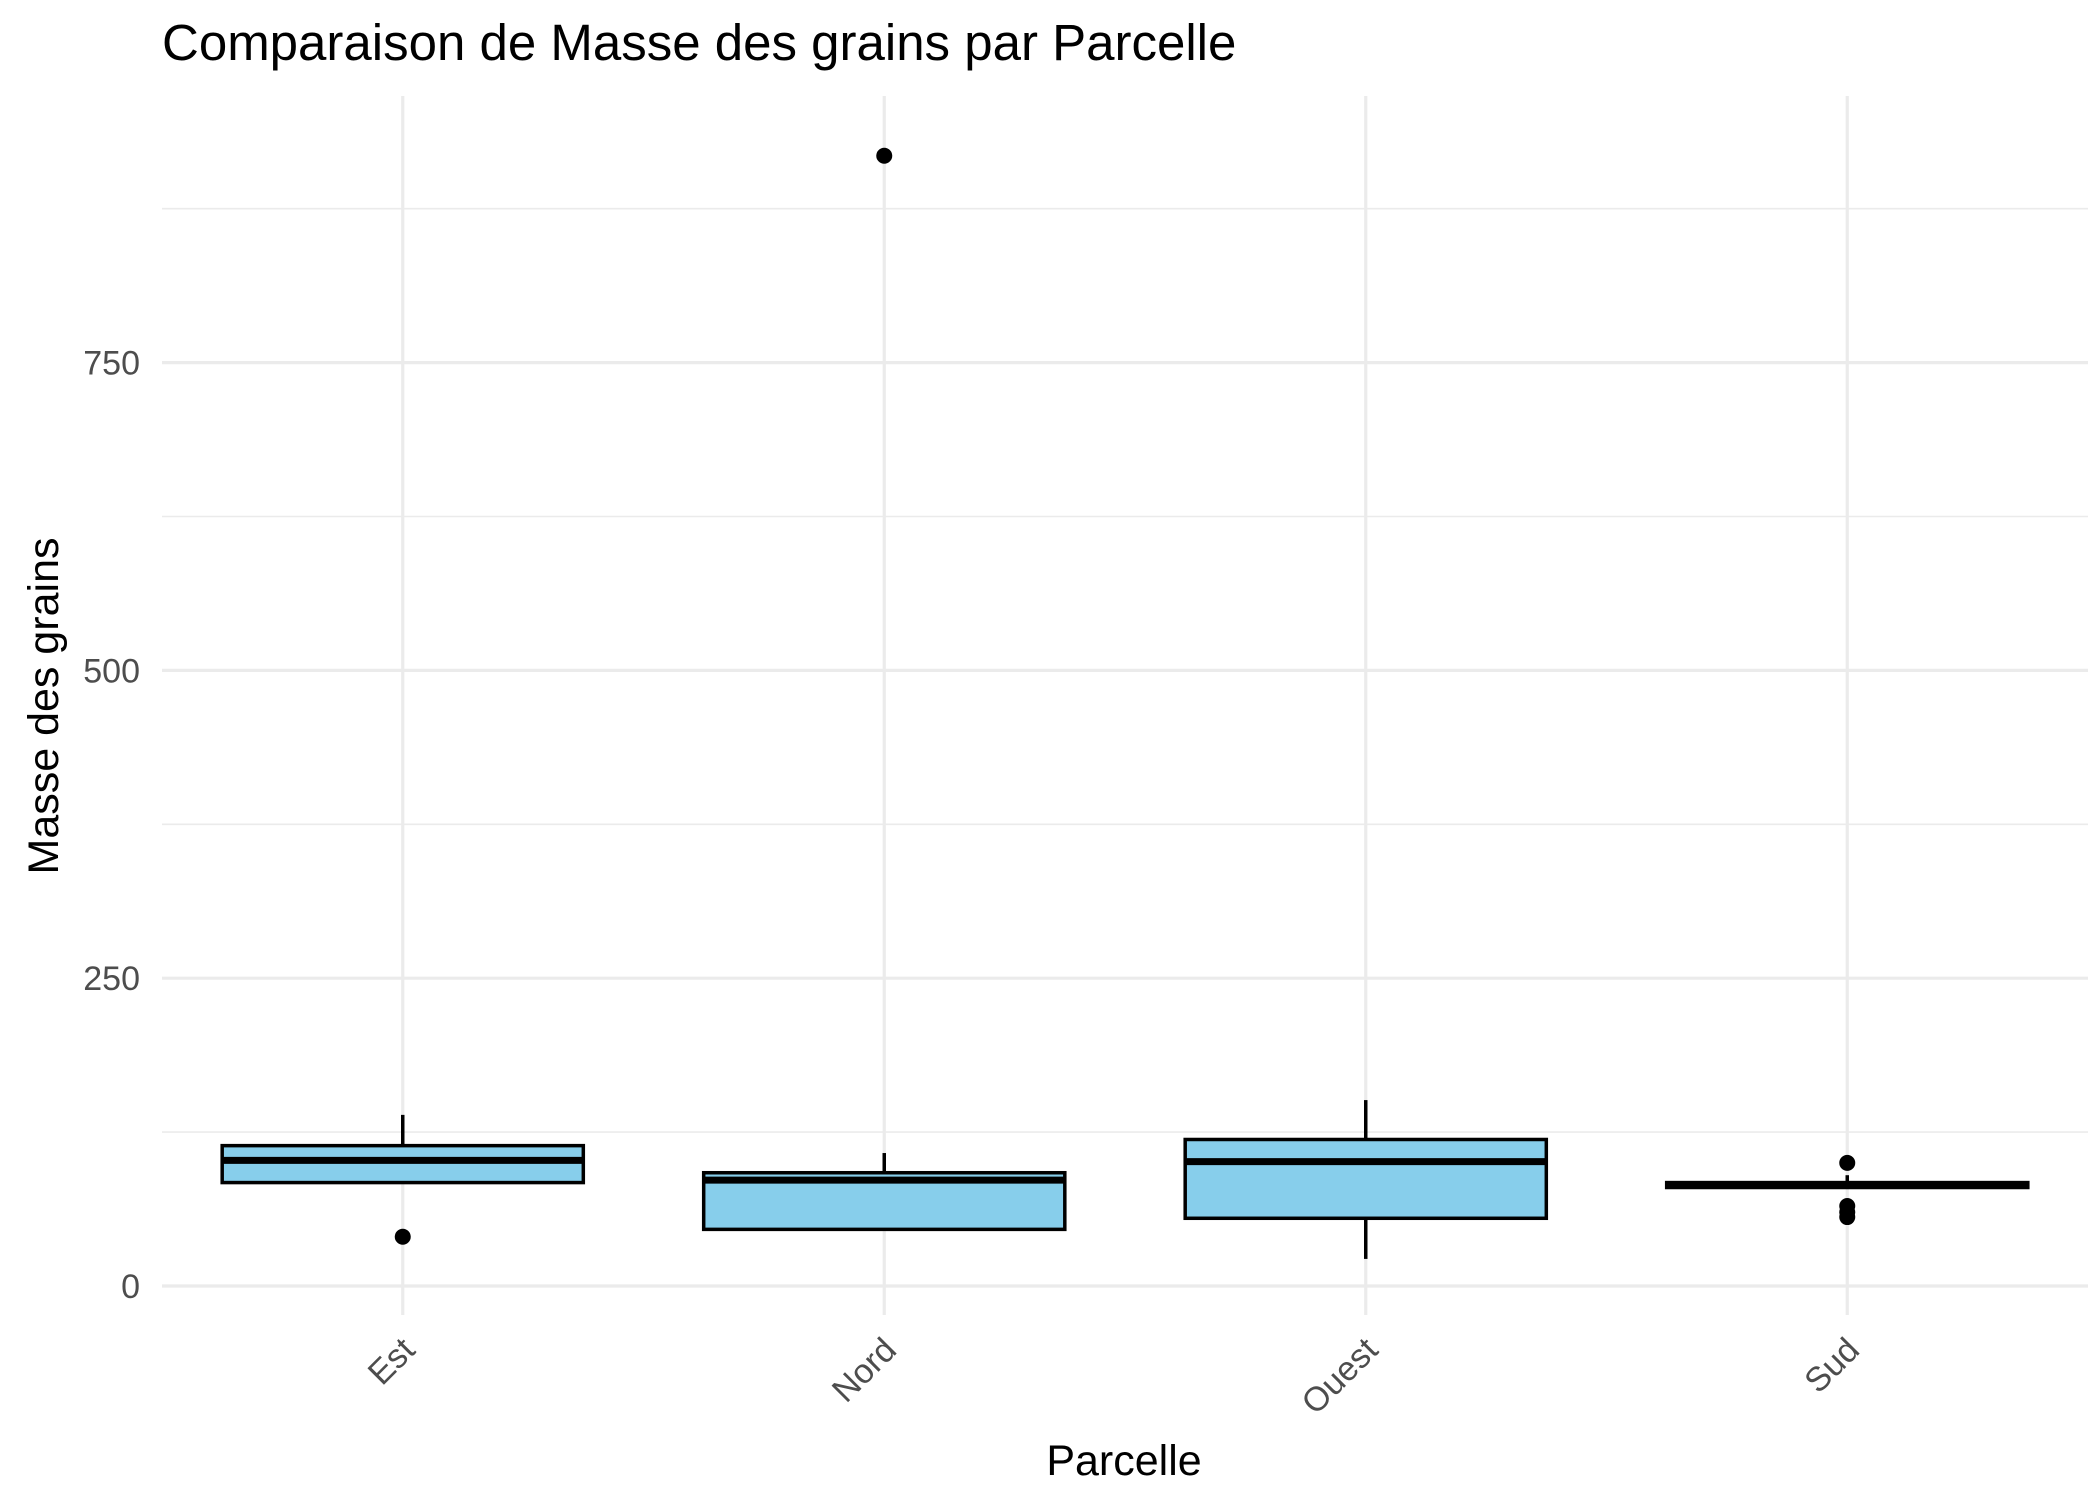 The width and height of the screenshot is (2100, 1505). I want to click on box-group-nord, so click(884, 689).